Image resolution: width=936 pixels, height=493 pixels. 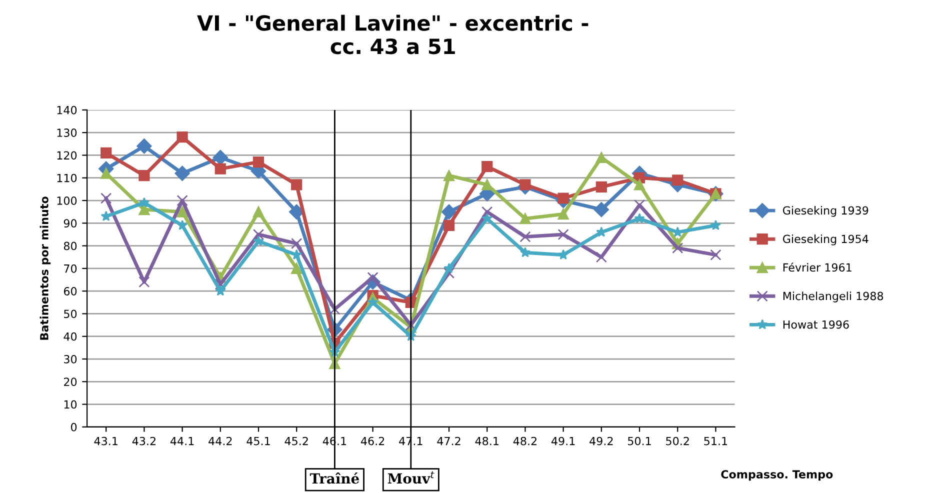 What do you see at coordinates (524, 441) in the screenshot?
I see `x-tick-label: 48.2` at bounding box center [524, 441].